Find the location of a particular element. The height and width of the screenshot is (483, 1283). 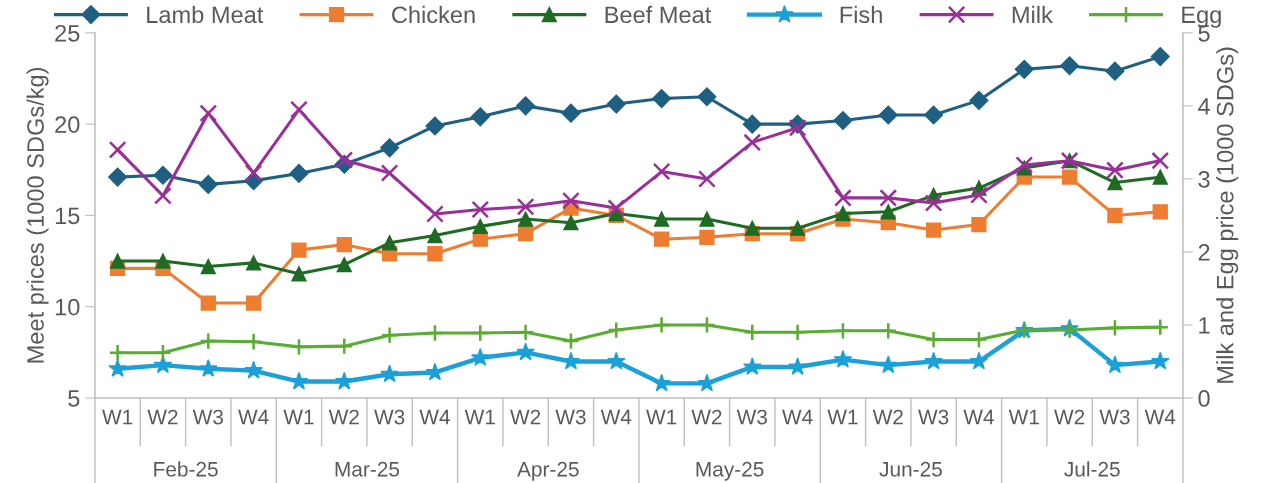

text: Apr-25 is located at coordinates (548, 471).